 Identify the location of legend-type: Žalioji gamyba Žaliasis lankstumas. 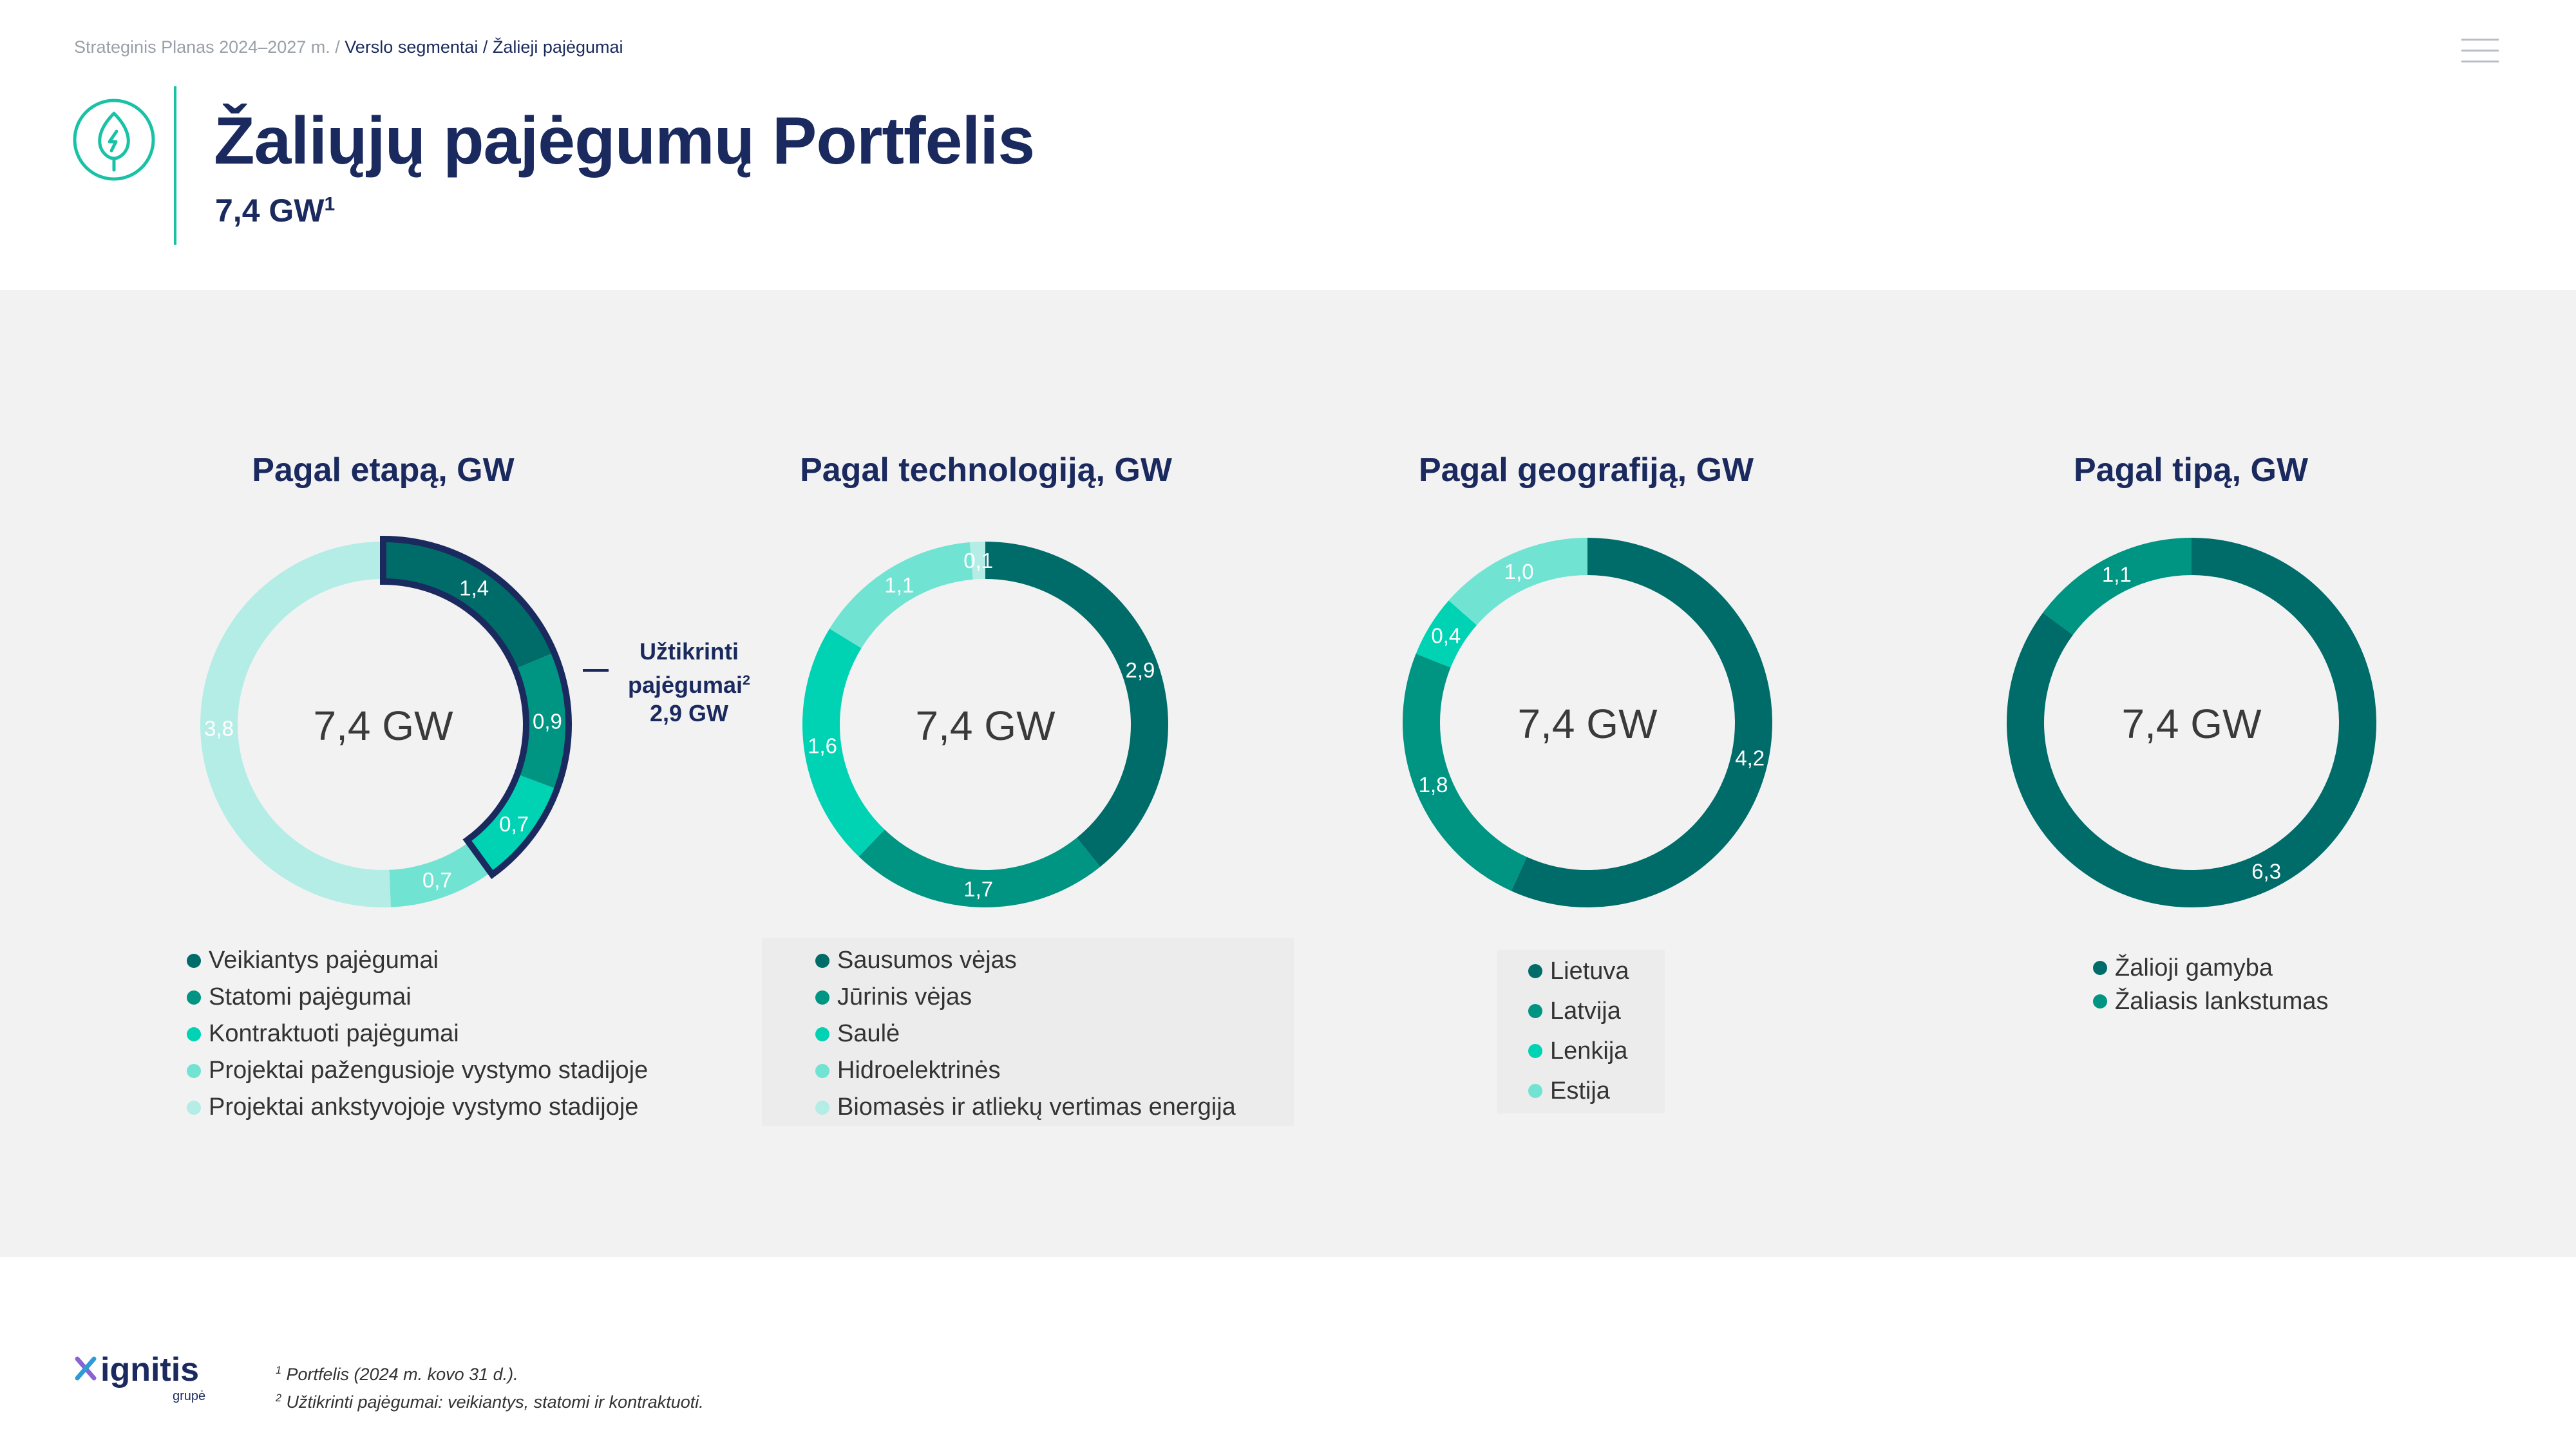
(2211, 984).